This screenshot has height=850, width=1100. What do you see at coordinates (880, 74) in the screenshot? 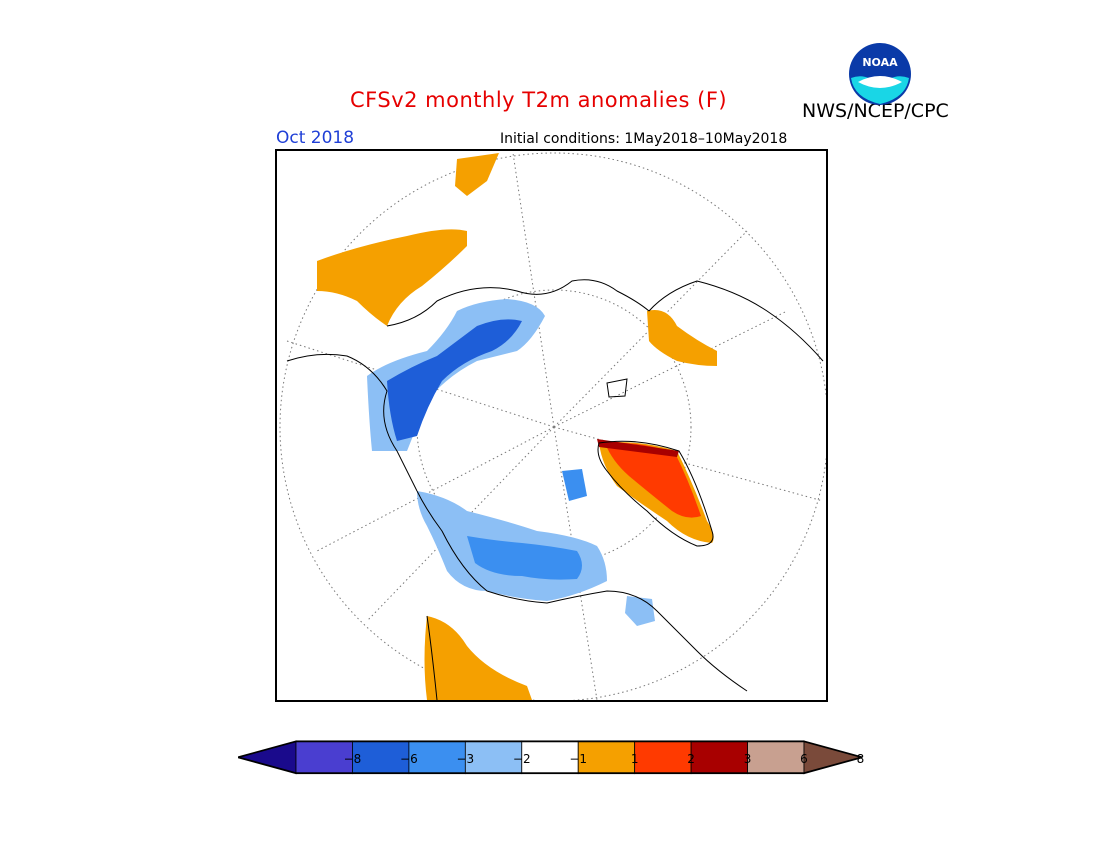
I see `noaa-logo: NOAA` at bounding box center [880, 74].